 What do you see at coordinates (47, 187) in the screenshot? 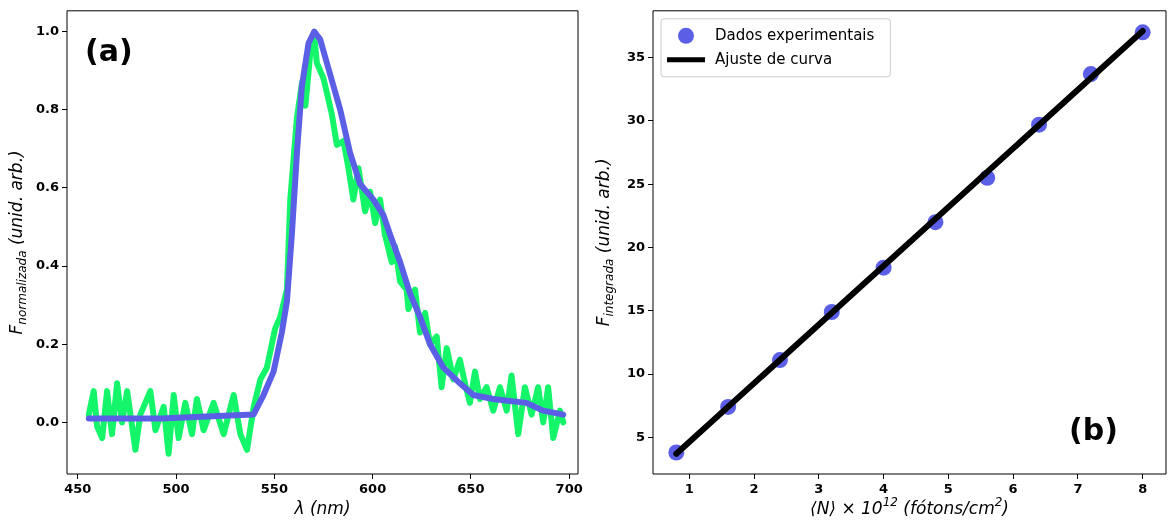
I see `y-tick-label: 0.6` at bounding box center [47, 187].